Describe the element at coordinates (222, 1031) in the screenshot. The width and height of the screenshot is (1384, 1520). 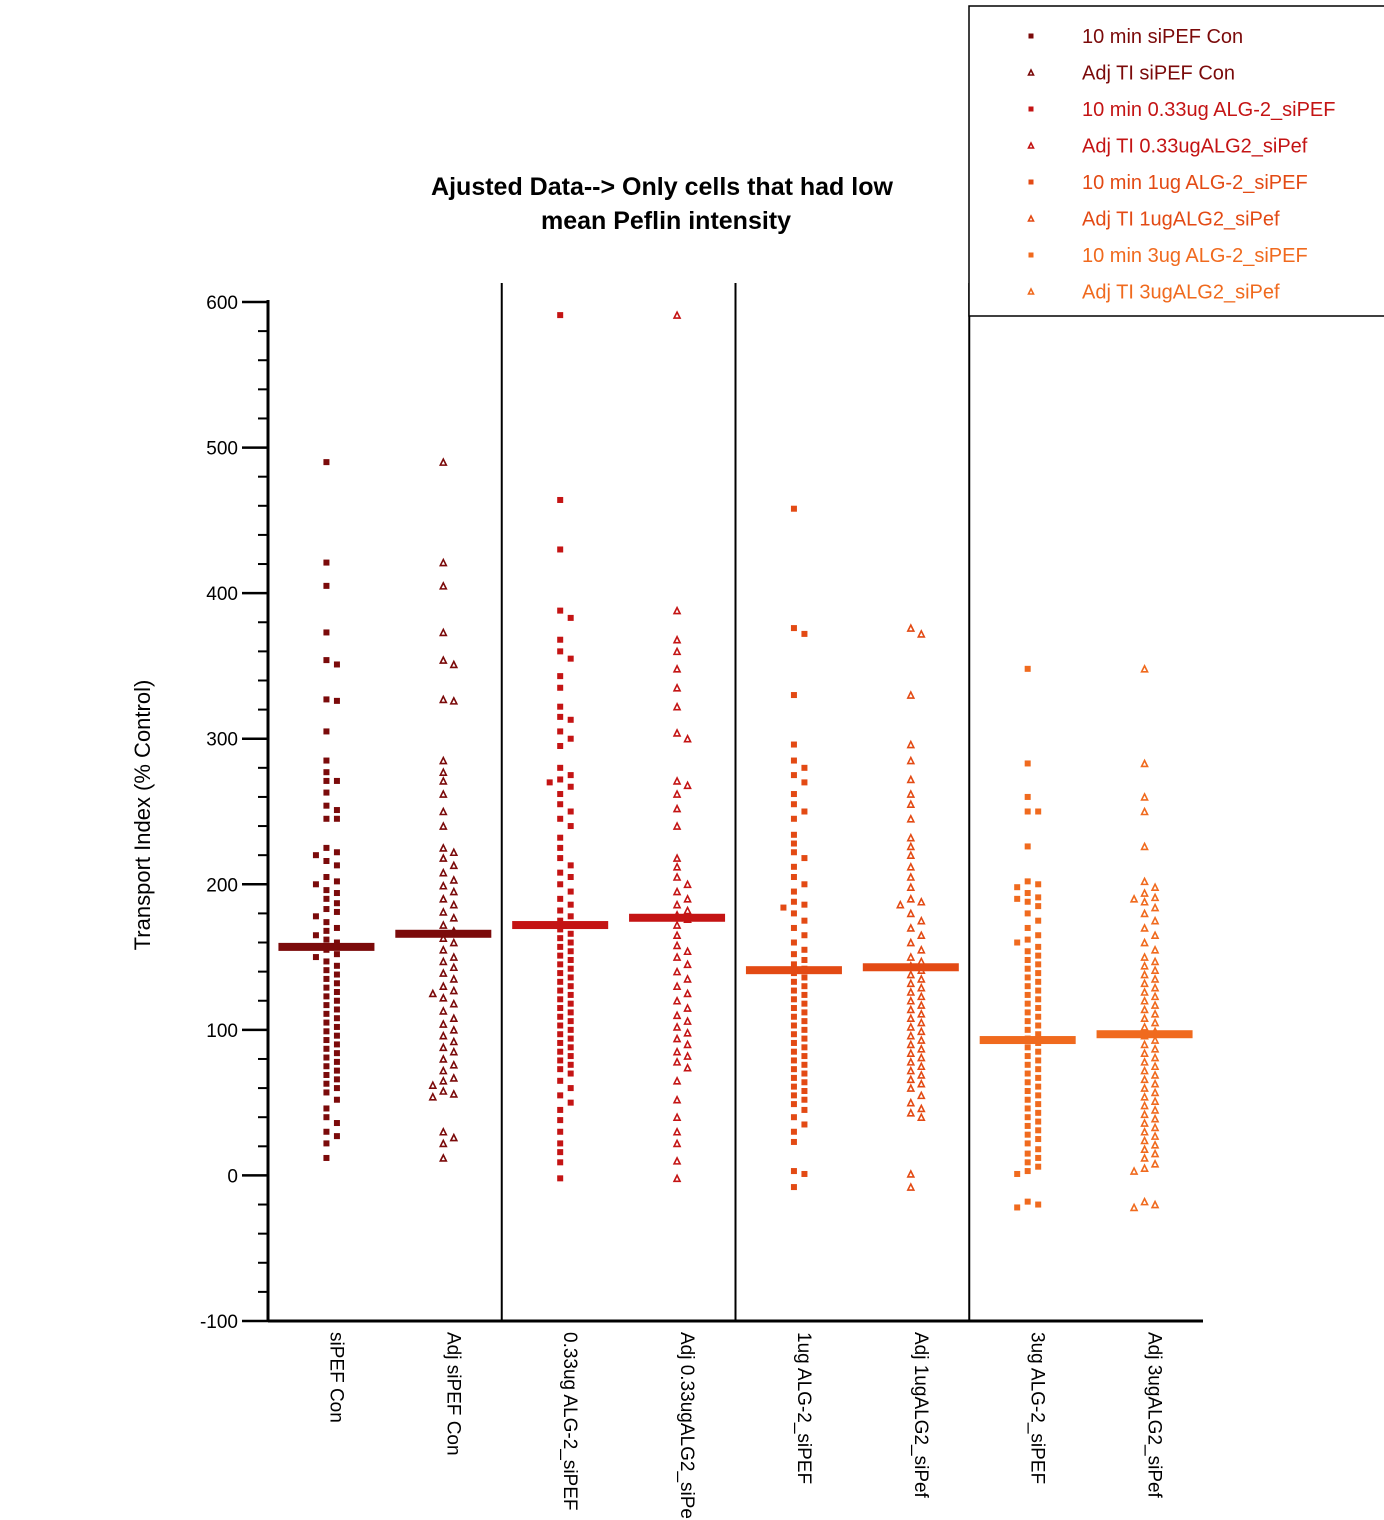
I see `y-tick-label: 100` at that location.